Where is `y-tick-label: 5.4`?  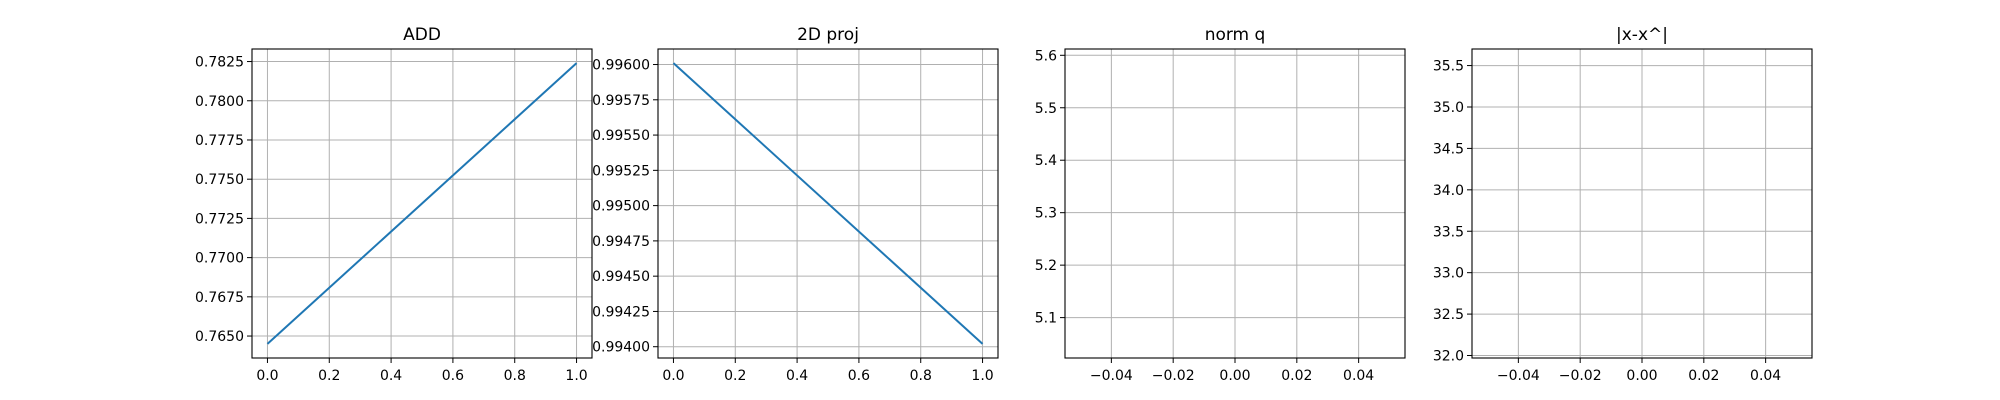
y-tick-label: 5.4 is located at coordinates (1046, 161).